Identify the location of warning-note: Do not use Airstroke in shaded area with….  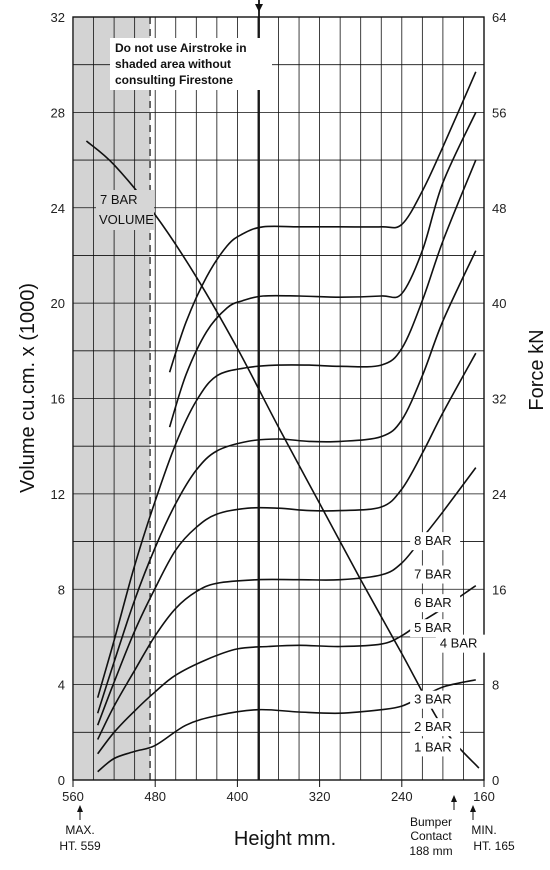
(191, 64).